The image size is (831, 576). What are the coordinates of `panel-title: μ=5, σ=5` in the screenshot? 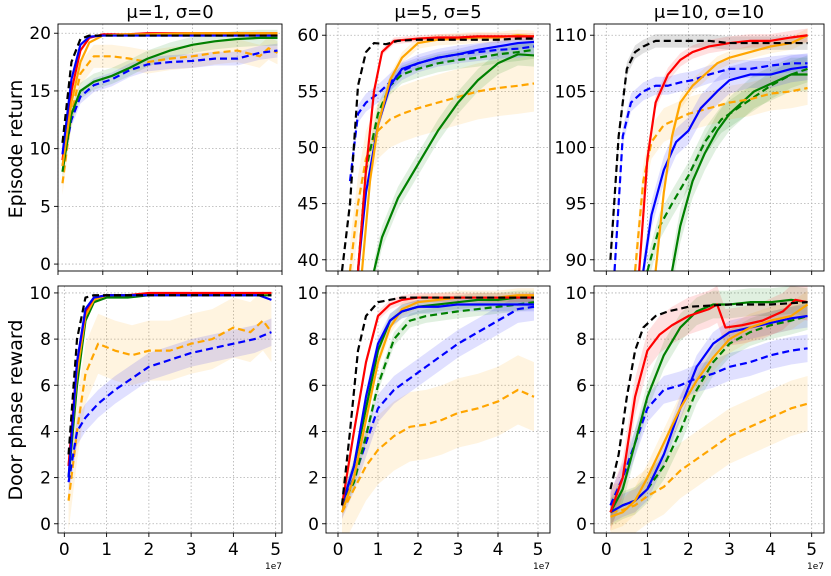 It's located at (437, 12).